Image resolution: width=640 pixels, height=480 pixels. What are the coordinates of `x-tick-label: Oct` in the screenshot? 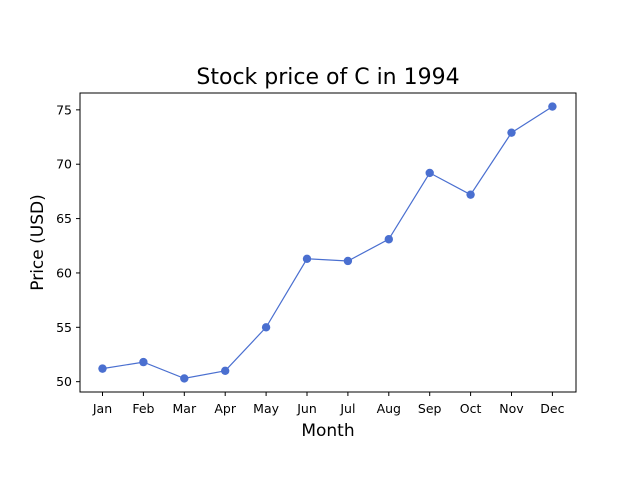 It's located at (471, 408).